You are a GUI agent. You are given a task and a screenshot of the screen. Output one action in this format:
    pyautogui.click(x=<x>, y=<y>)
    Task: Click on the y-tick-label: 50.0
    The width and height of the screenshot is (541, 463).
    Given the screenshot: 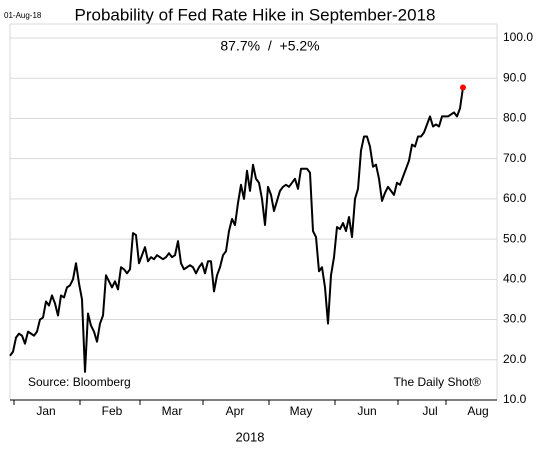 What is the action you would take?
    pyautogui.click(x=515, y=238)
    